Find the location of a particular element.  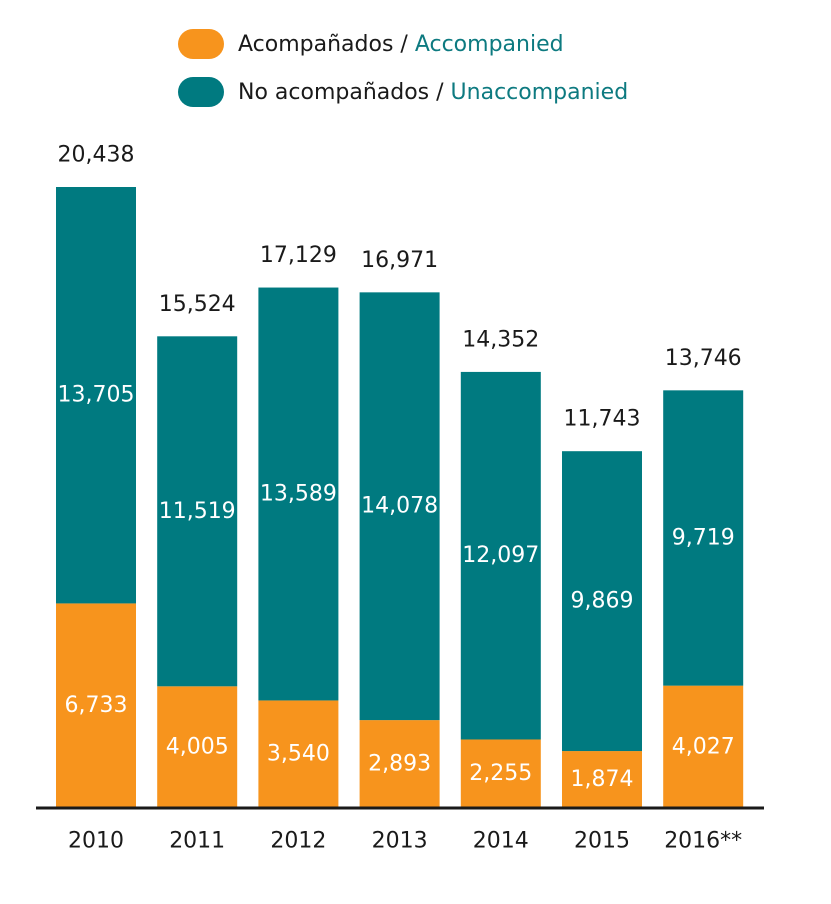

legend-item-accompanied: Acompañados / Accompanied is located at coordinates (403, 44).